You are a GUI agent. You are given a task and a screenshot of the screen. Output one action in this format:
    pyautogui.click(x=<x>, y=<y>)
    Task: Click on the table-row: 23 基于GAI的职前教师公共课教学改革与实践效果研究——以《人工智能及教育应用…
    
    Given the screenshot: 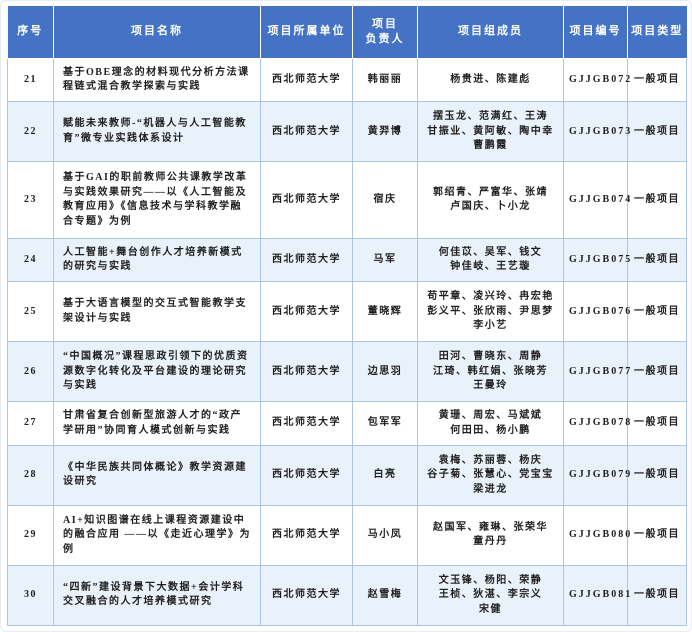 What is the action you would take?
    pyautogui.click(x=347, y=200)
    